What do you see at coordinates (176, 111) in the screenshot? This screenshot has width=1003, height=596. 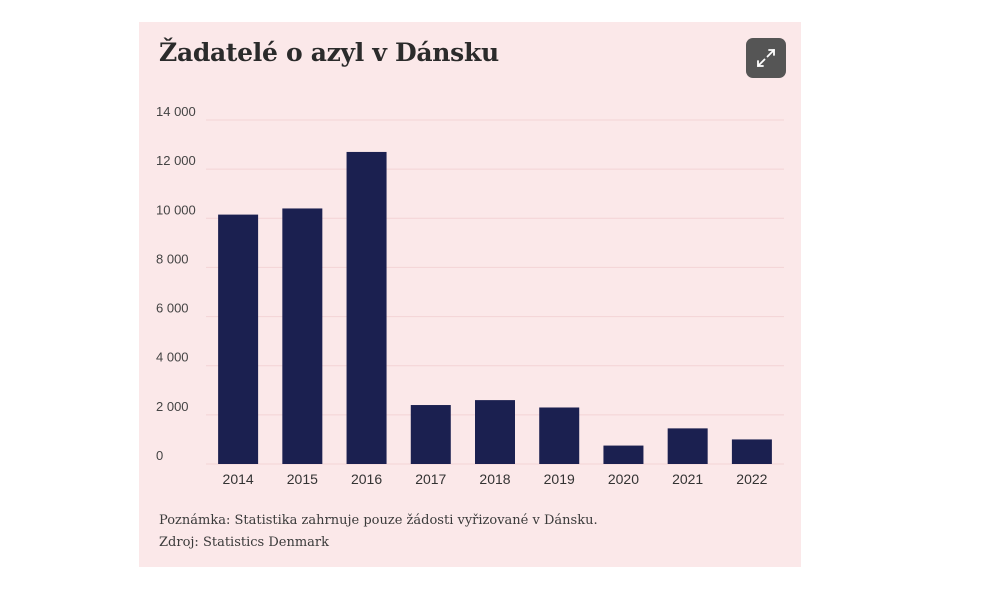 I see `y-tick-label: 14 000` at bounding box center [176, 111].